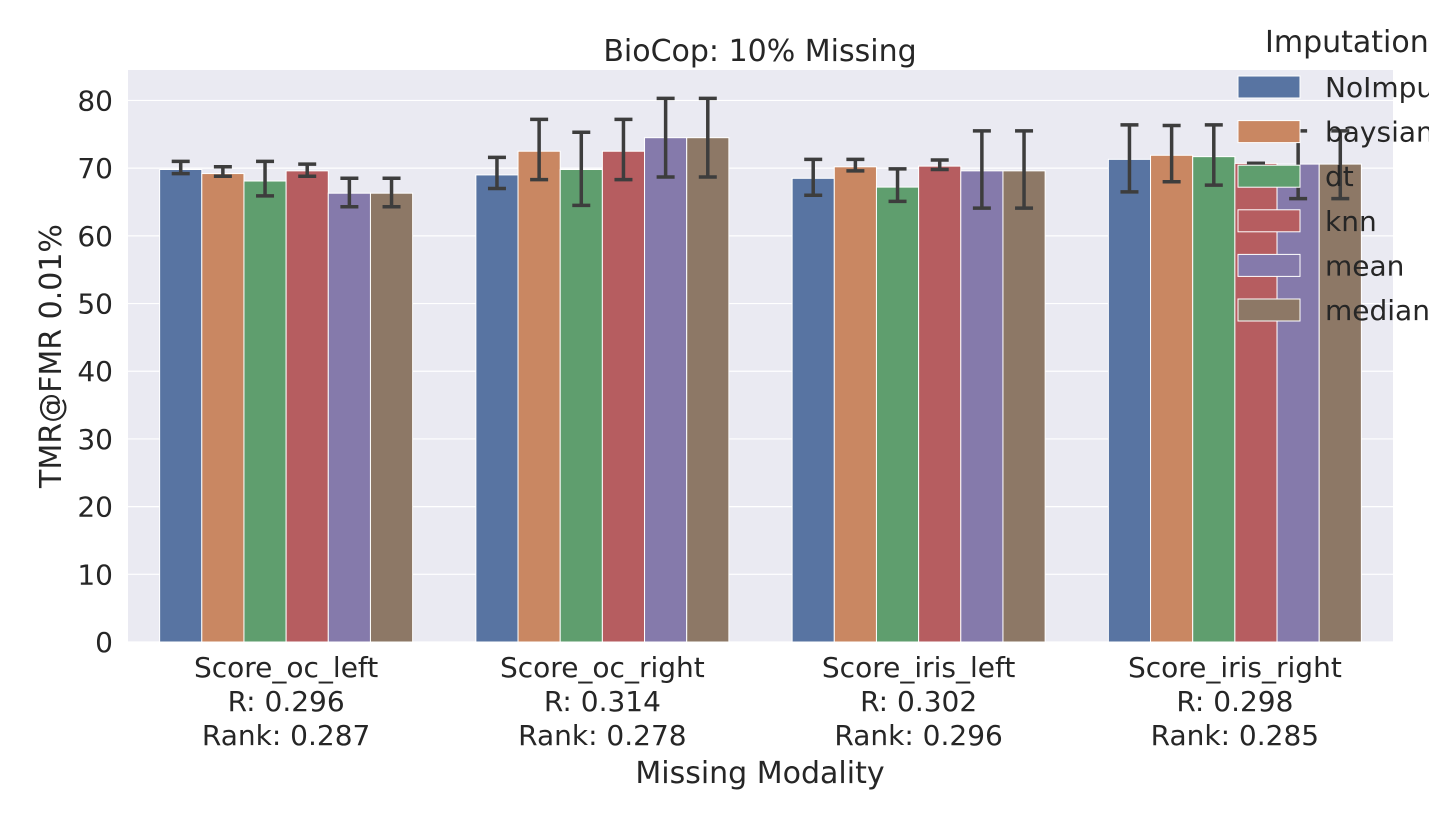  I want to click on x-tick-label: Score_oc_right, so click(602, 667).